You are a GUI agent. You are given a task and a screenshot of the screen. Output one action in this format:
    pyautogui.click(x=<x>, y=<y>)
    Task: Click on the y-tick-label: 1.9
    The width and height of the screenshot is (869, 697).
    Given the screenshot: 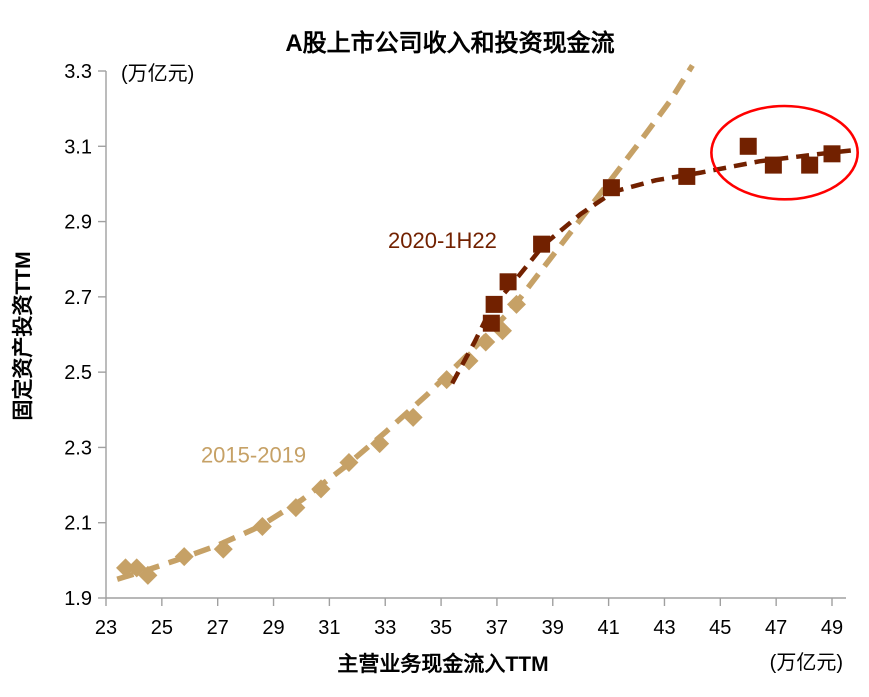 What is the action you would take?
    pyautogui.click(x=78, y=599)
    